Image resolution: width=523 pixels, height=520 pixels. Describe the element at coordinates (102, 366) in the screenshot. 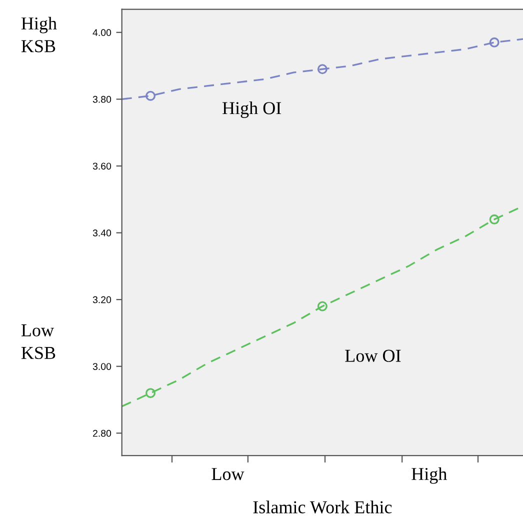

I see `y-tick-label: 3.00` at that location.